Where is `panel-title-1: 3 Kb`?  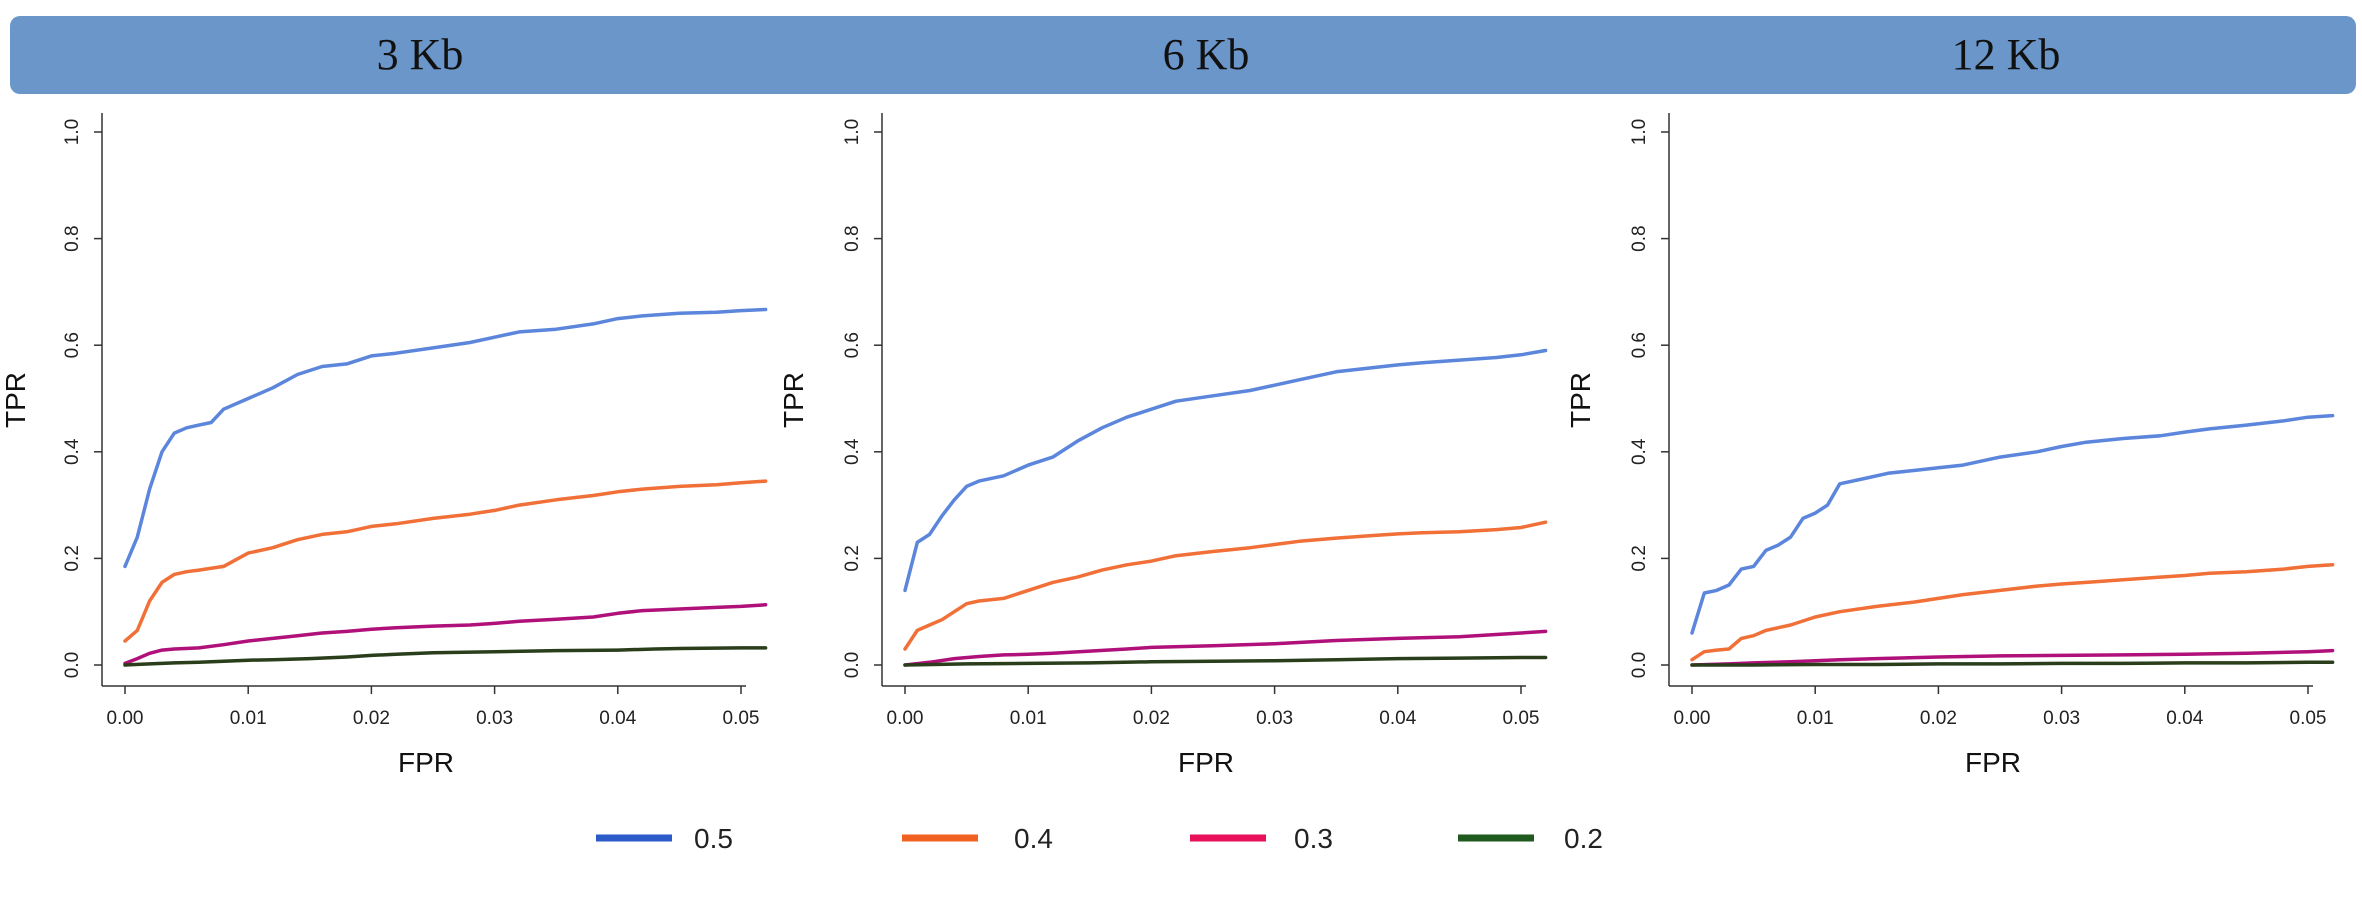
panel-title-1: 3 Kb is located at coordinates (420, 54).